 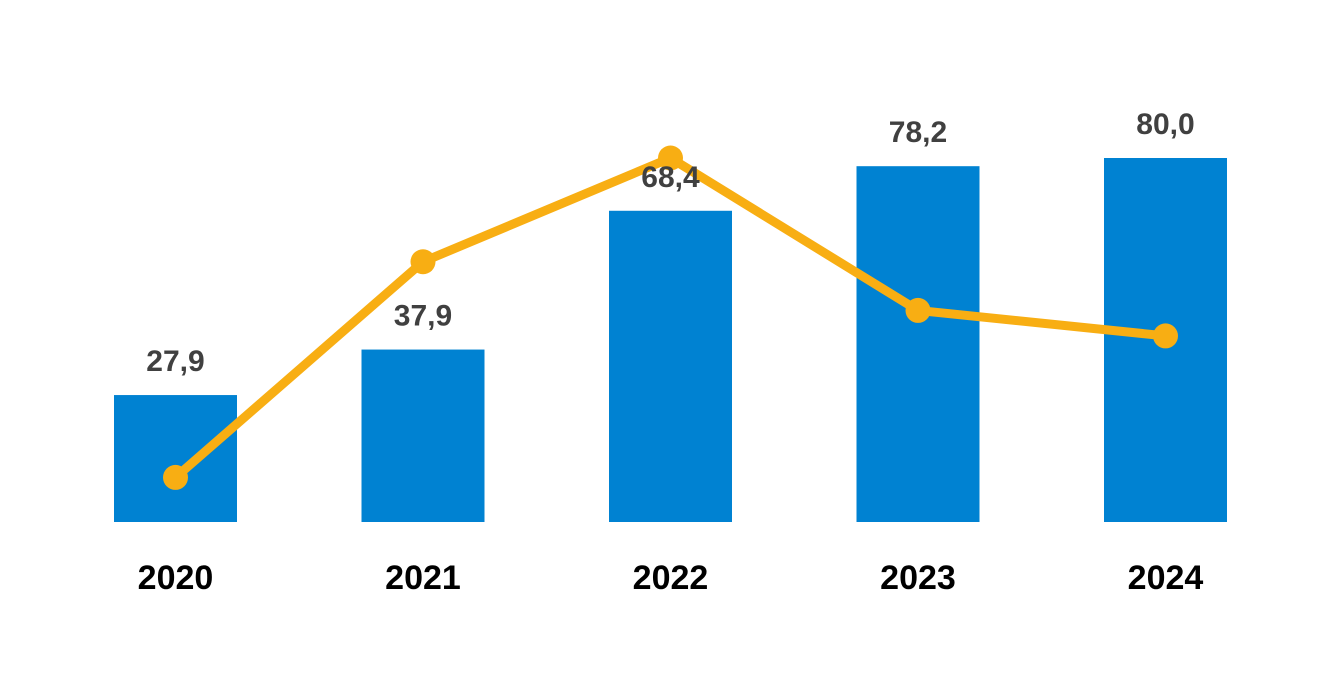 I want to click on x-tick-label-2022: 2022, so click(x=671, y=578).